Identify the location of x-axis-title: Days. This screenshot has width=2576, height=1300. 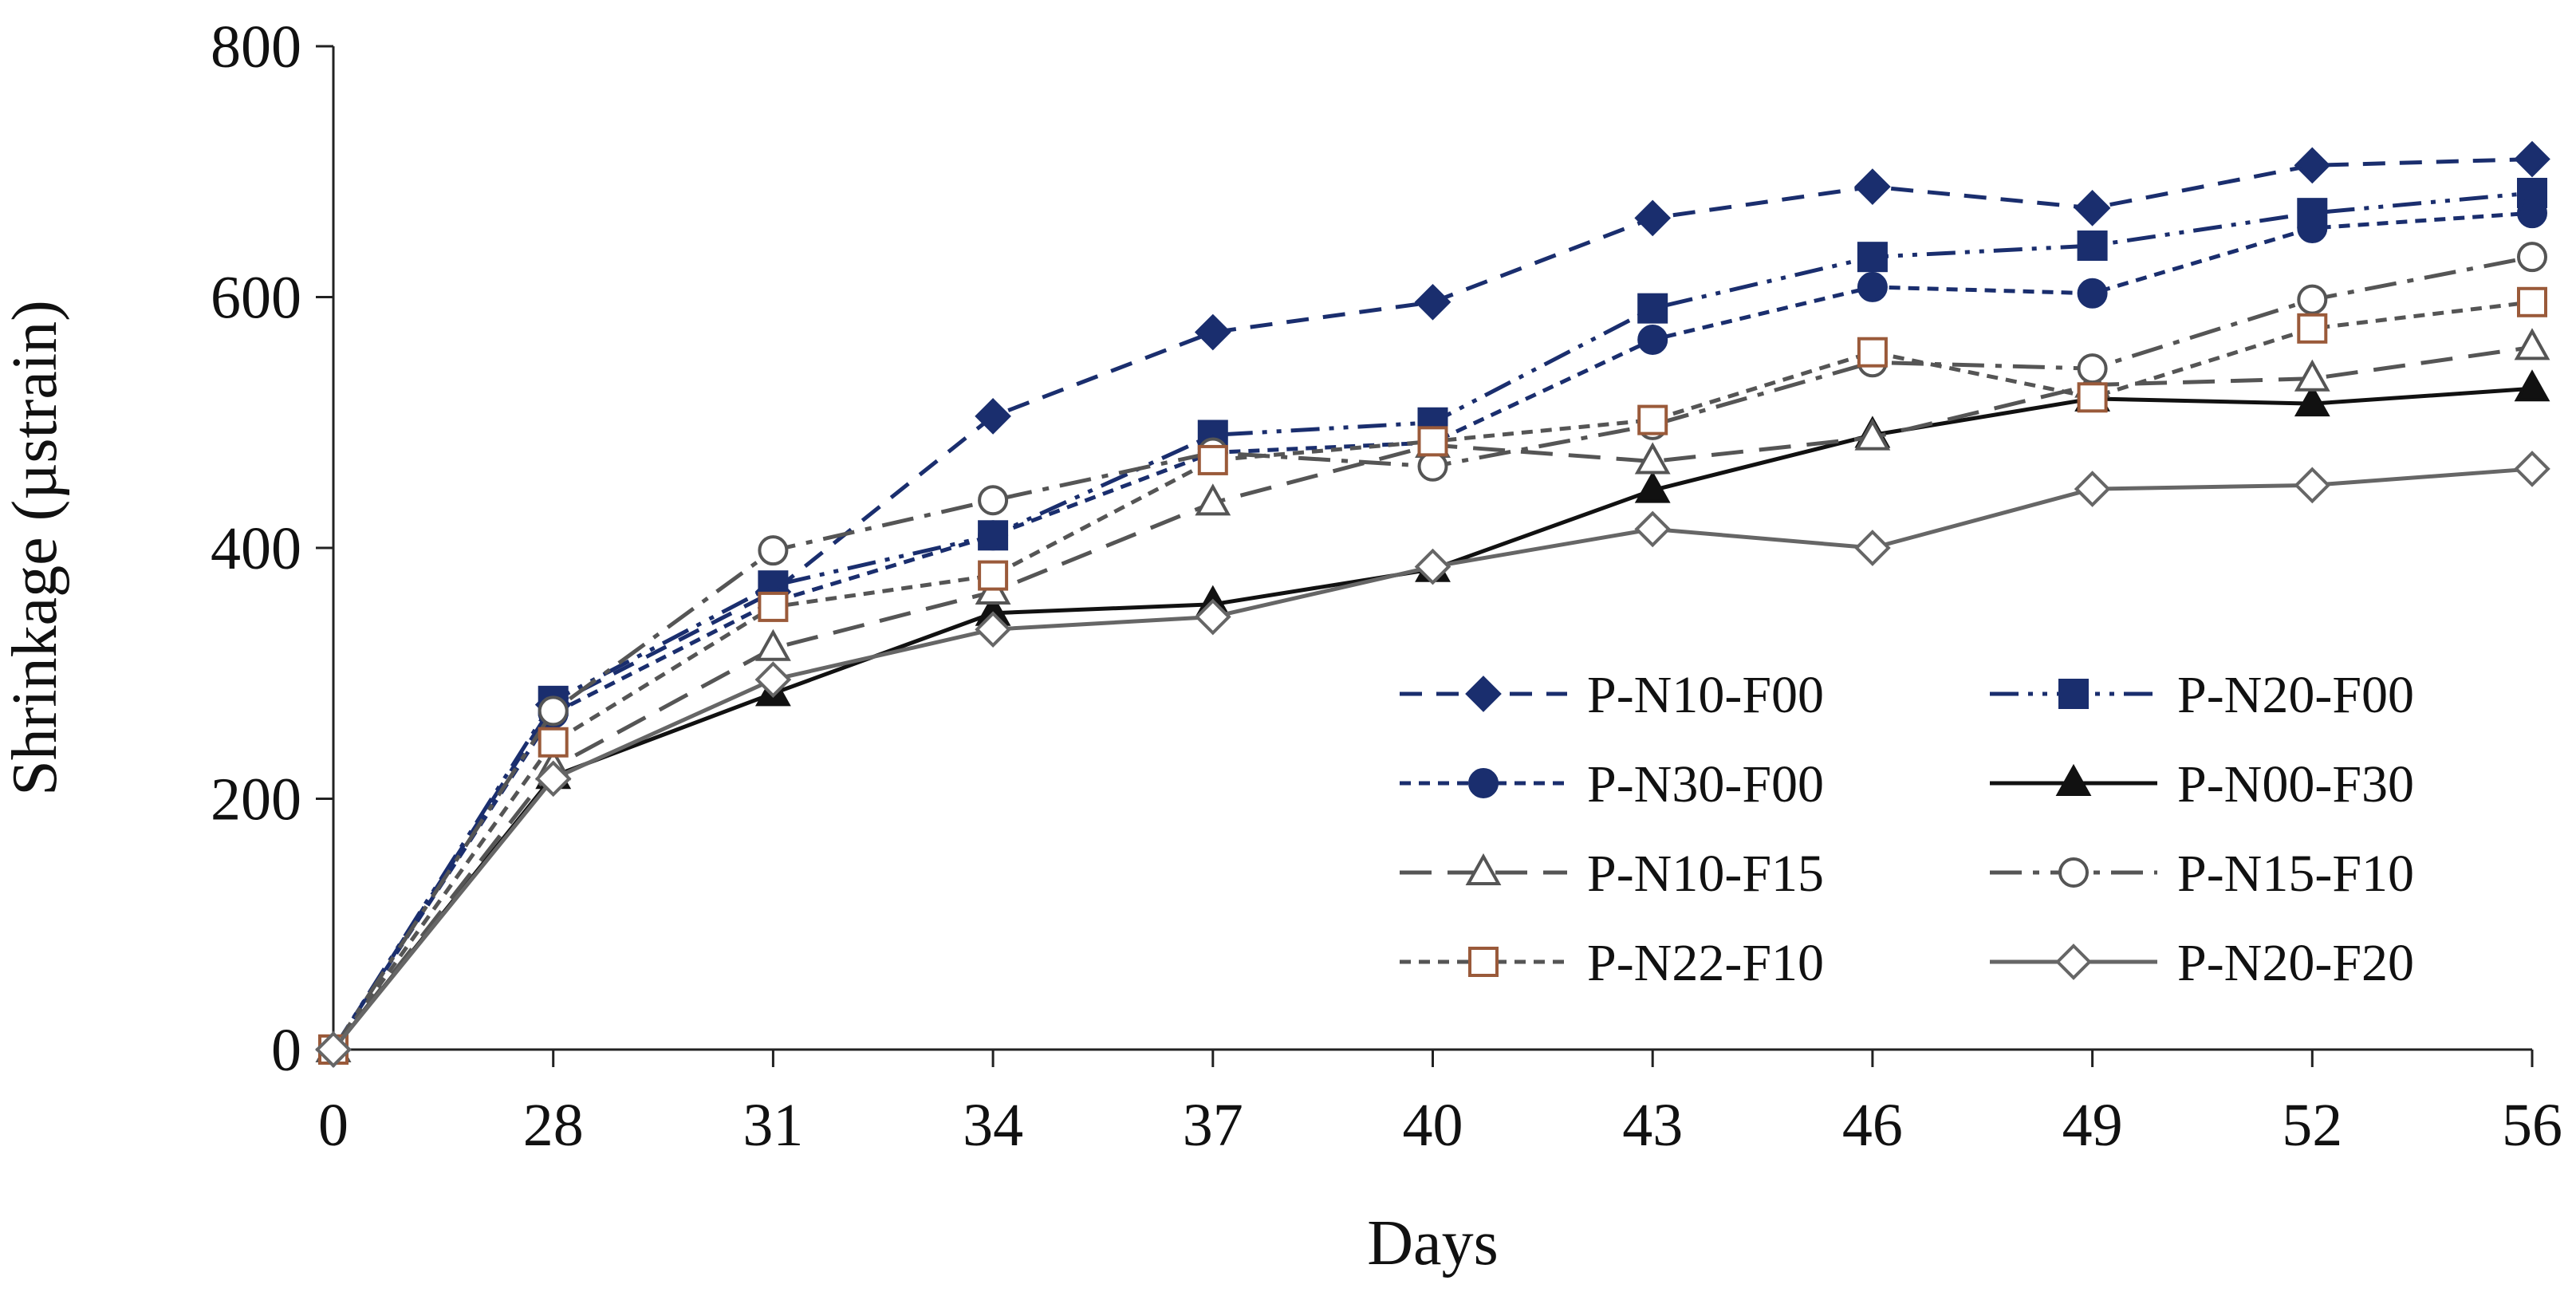
(1432, 1243).